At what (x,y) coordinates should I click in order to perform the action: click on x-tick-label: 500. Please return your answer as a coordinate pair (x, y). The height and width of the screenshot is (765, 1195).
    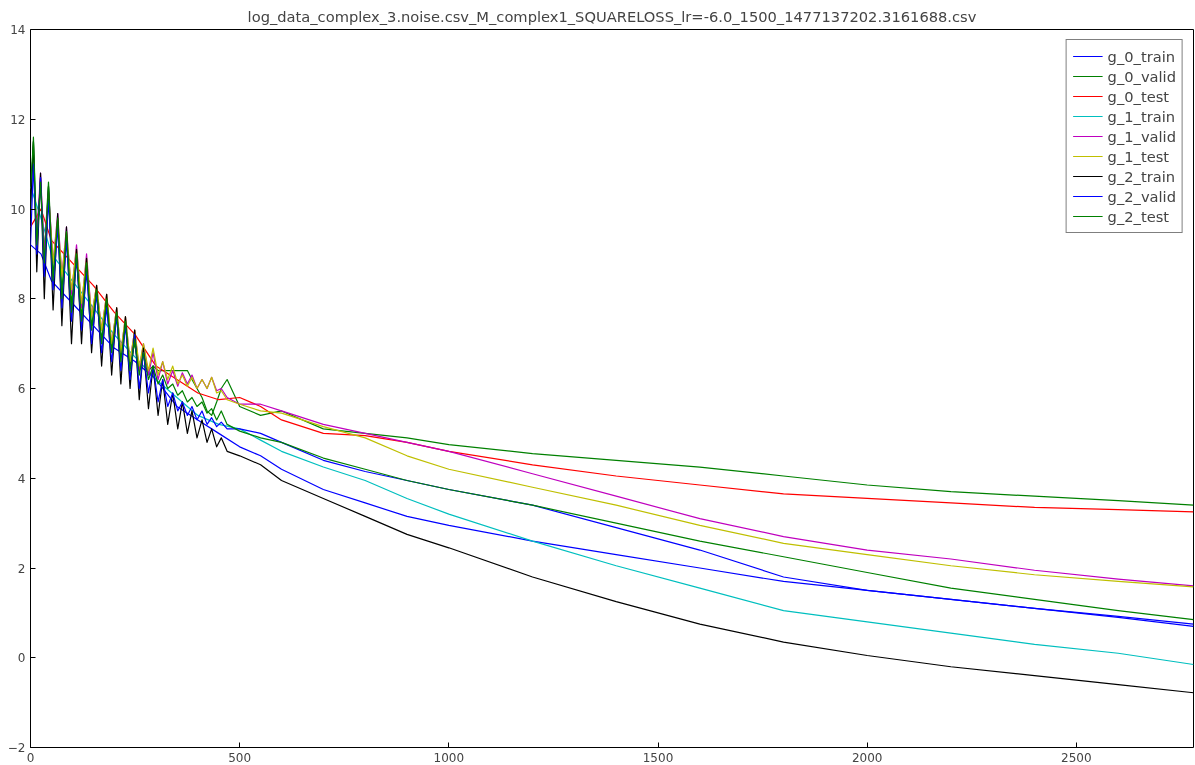
    Looking at the image, I should click on (240, 757).